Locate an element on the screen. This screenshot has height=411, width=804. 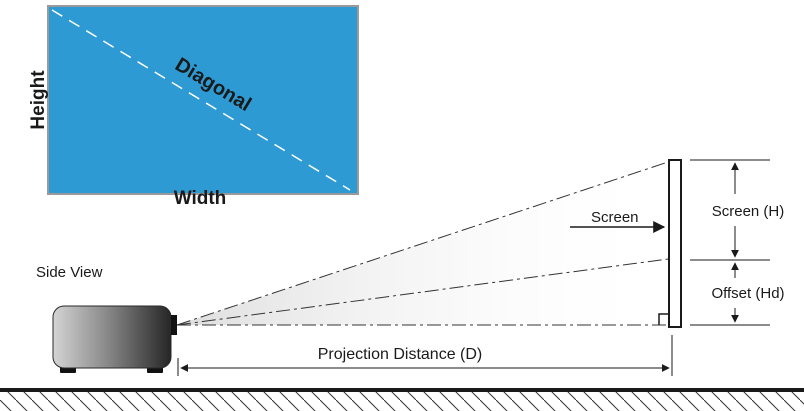
offset-label: Offset (Hd) is located at coordinates (747, 293).